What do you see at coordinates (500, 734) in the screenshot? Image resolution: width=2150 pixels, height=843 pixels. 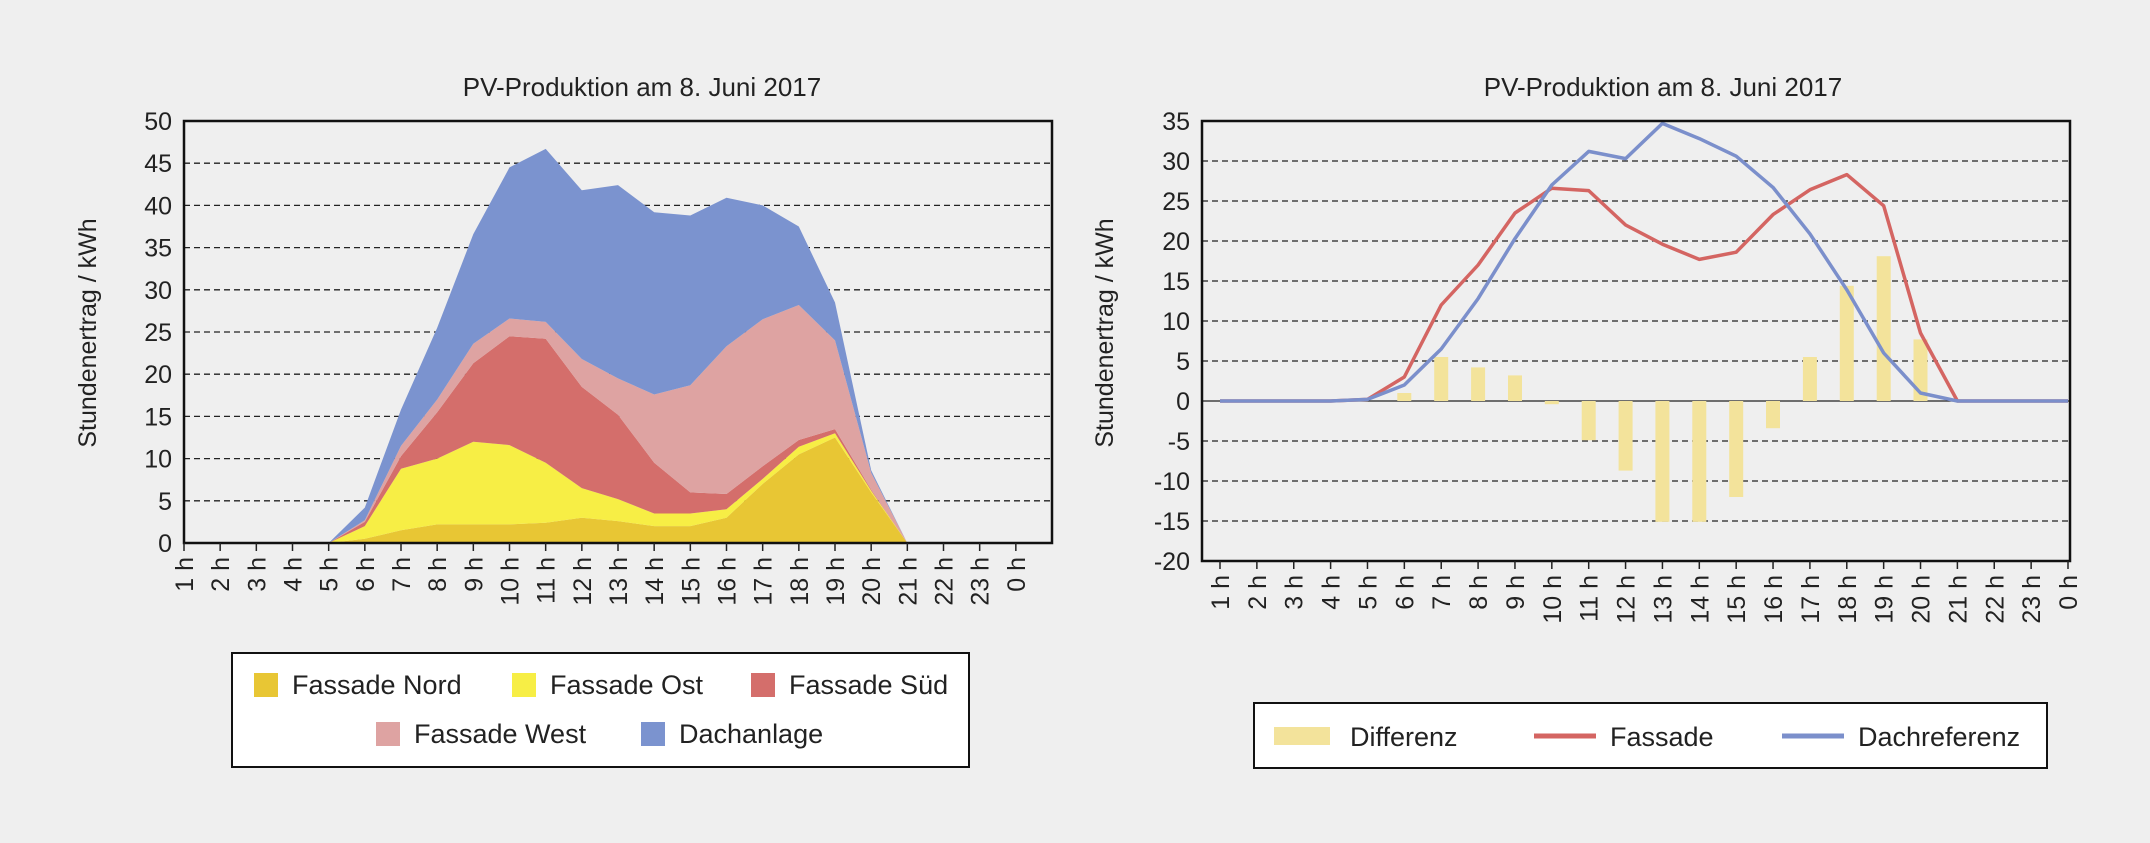 I see `legend-label: Fassade West` at bounding box center [500, 734].